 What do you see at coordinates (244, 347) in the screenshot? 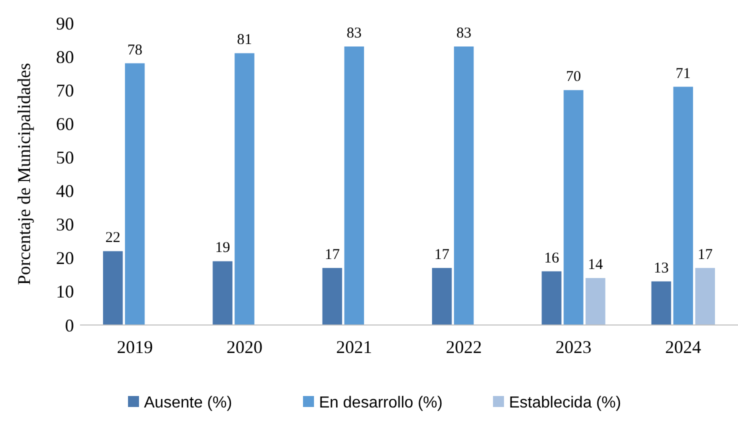
I see `x-tick-label: 2020` at bounding box center [244, 347].